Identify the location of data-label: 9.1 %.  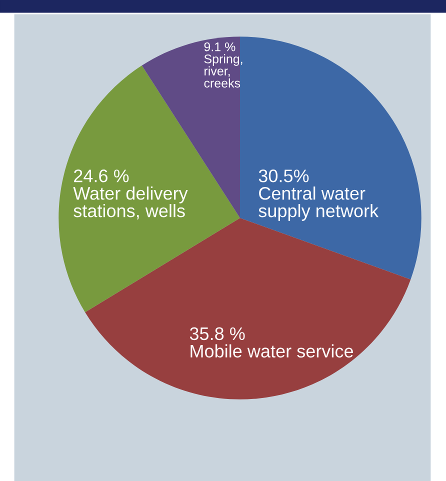
(220, 47).